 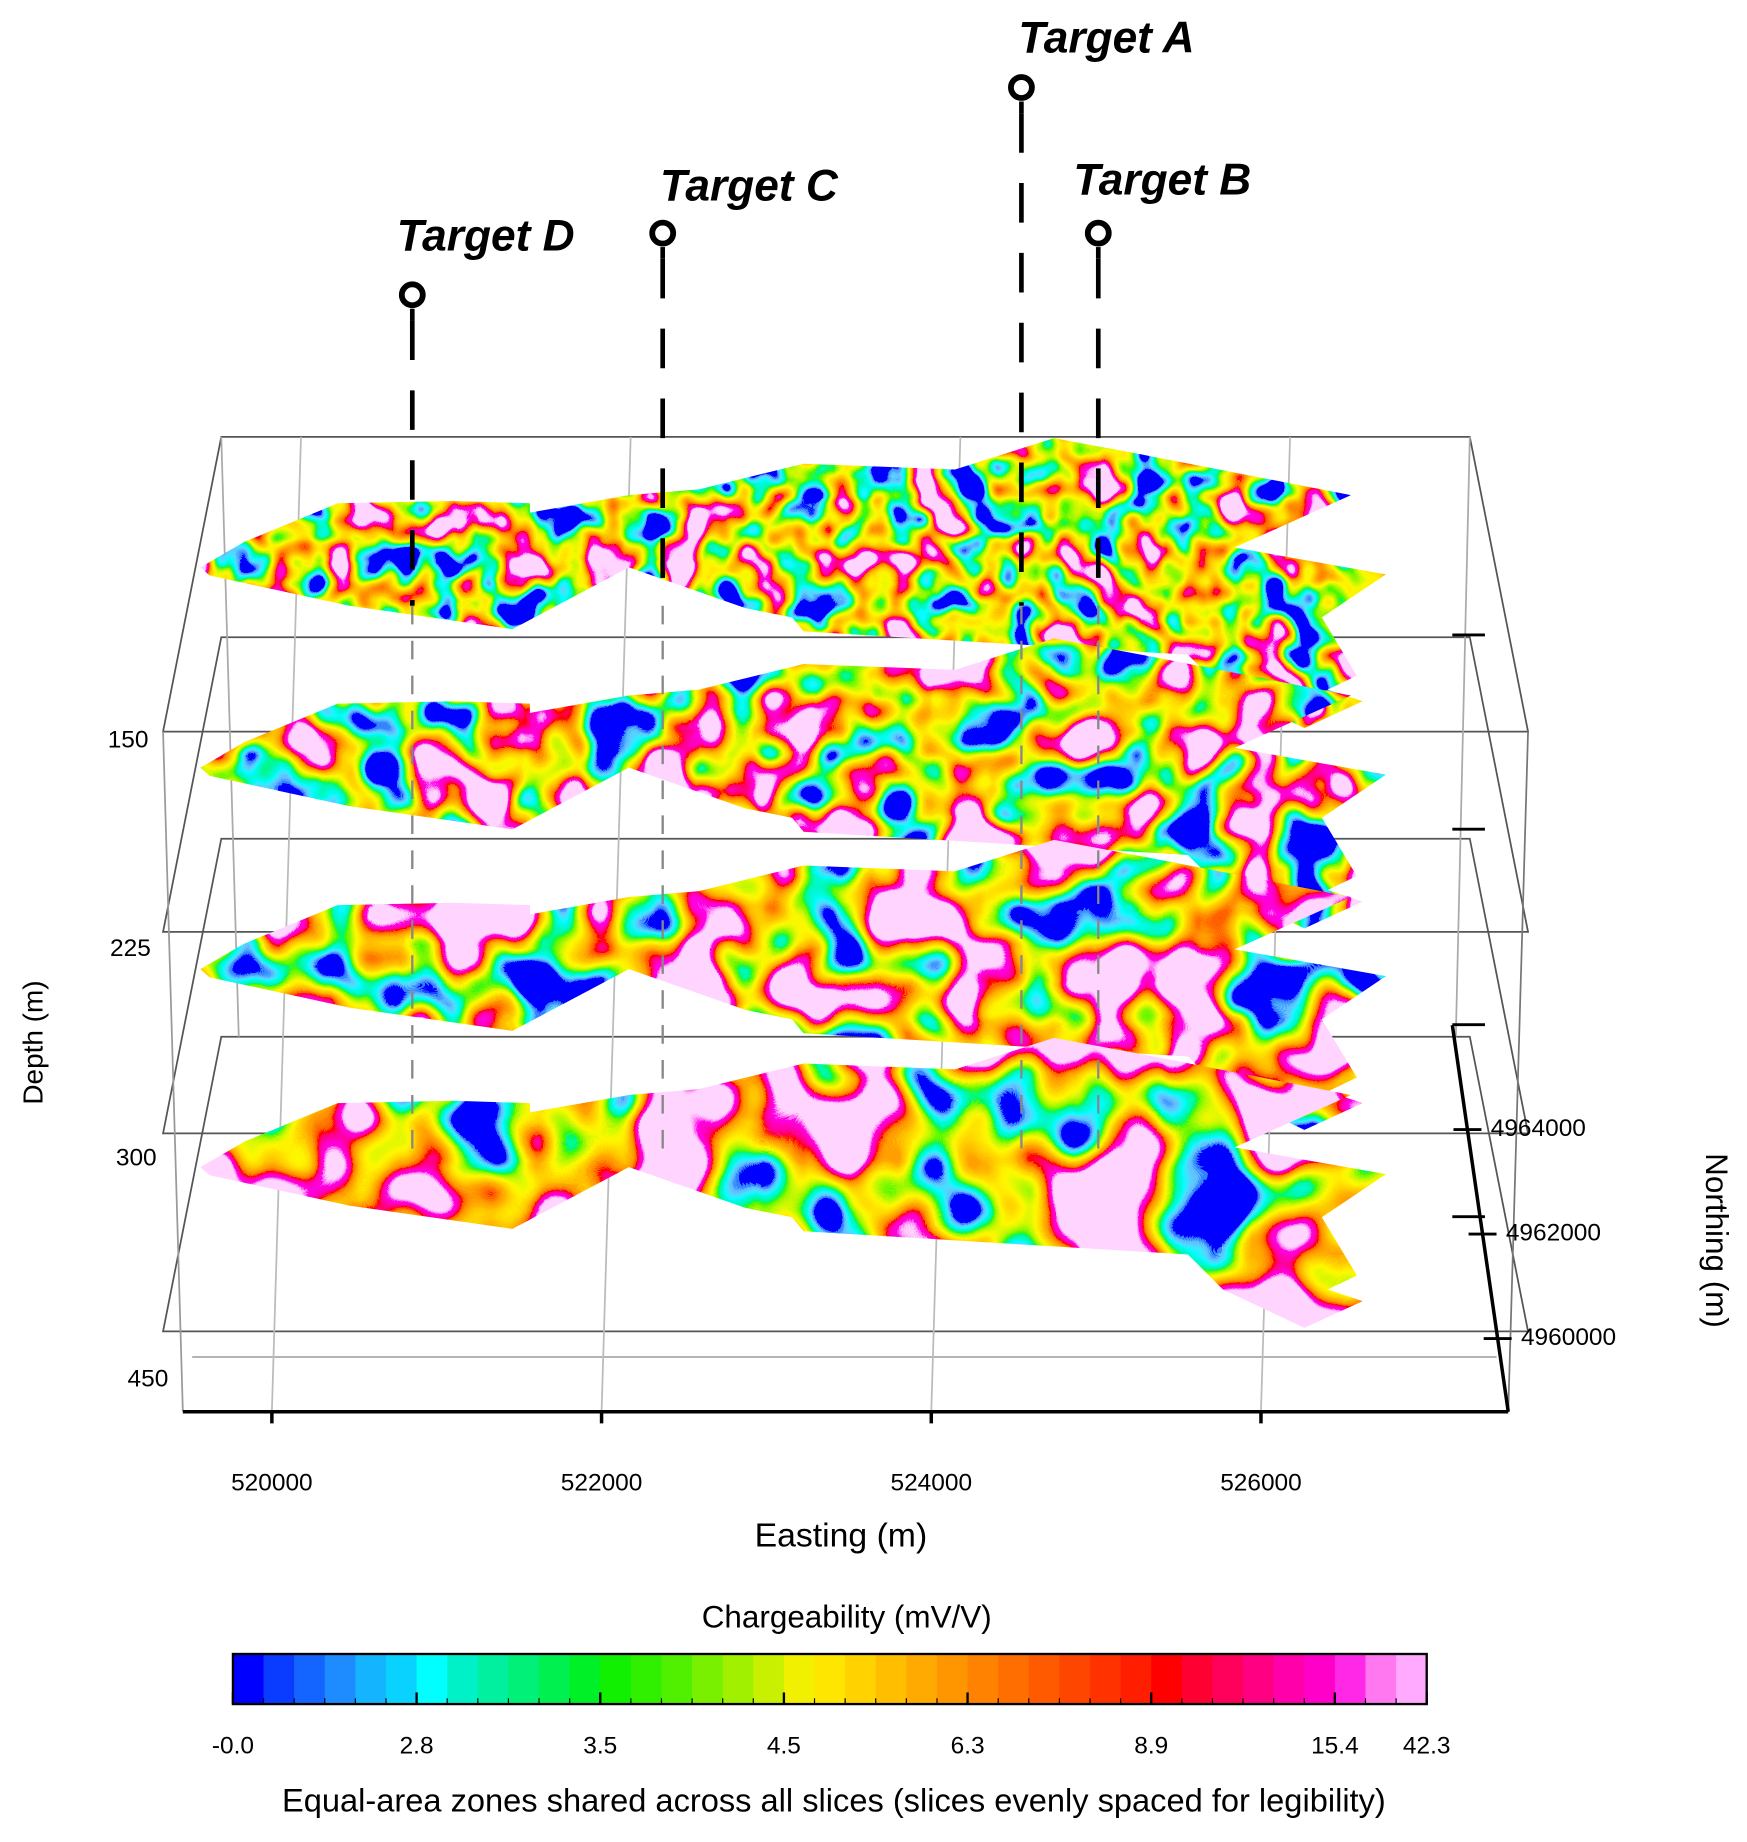 I want to click on colorbar-tick-label: 15.4, so click(x=1335, y=1746).